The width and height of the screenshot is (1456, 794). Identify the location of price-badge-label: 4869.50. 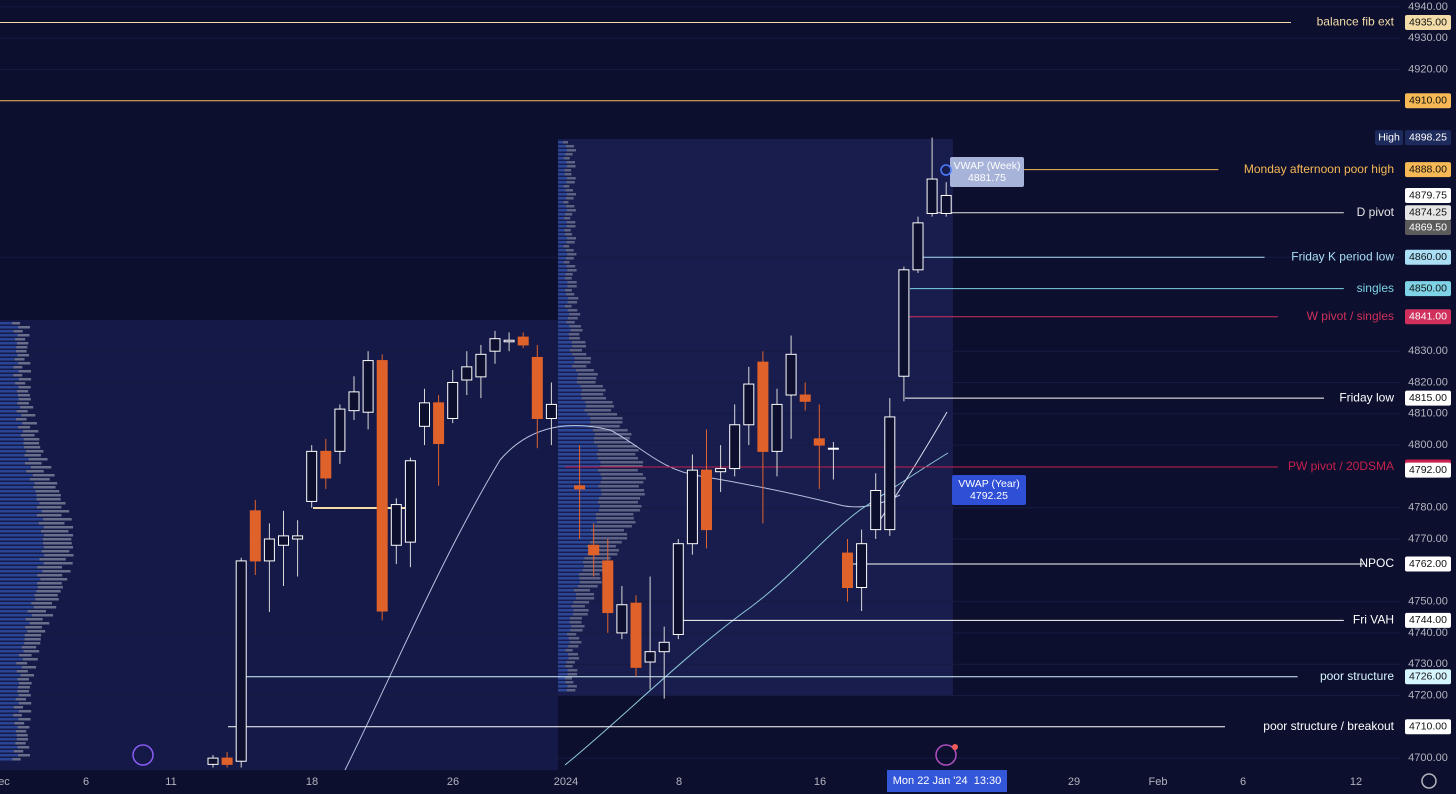
(1428, 227).